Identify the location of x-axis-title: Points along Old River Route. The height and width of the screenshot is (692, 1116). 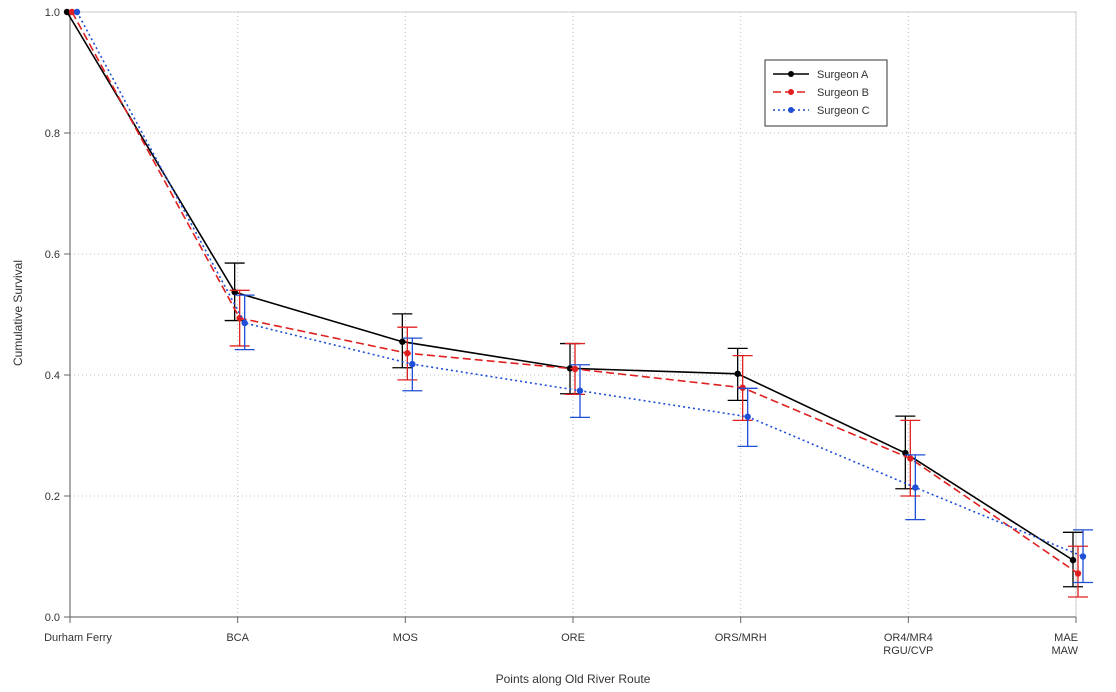
(573, 679).